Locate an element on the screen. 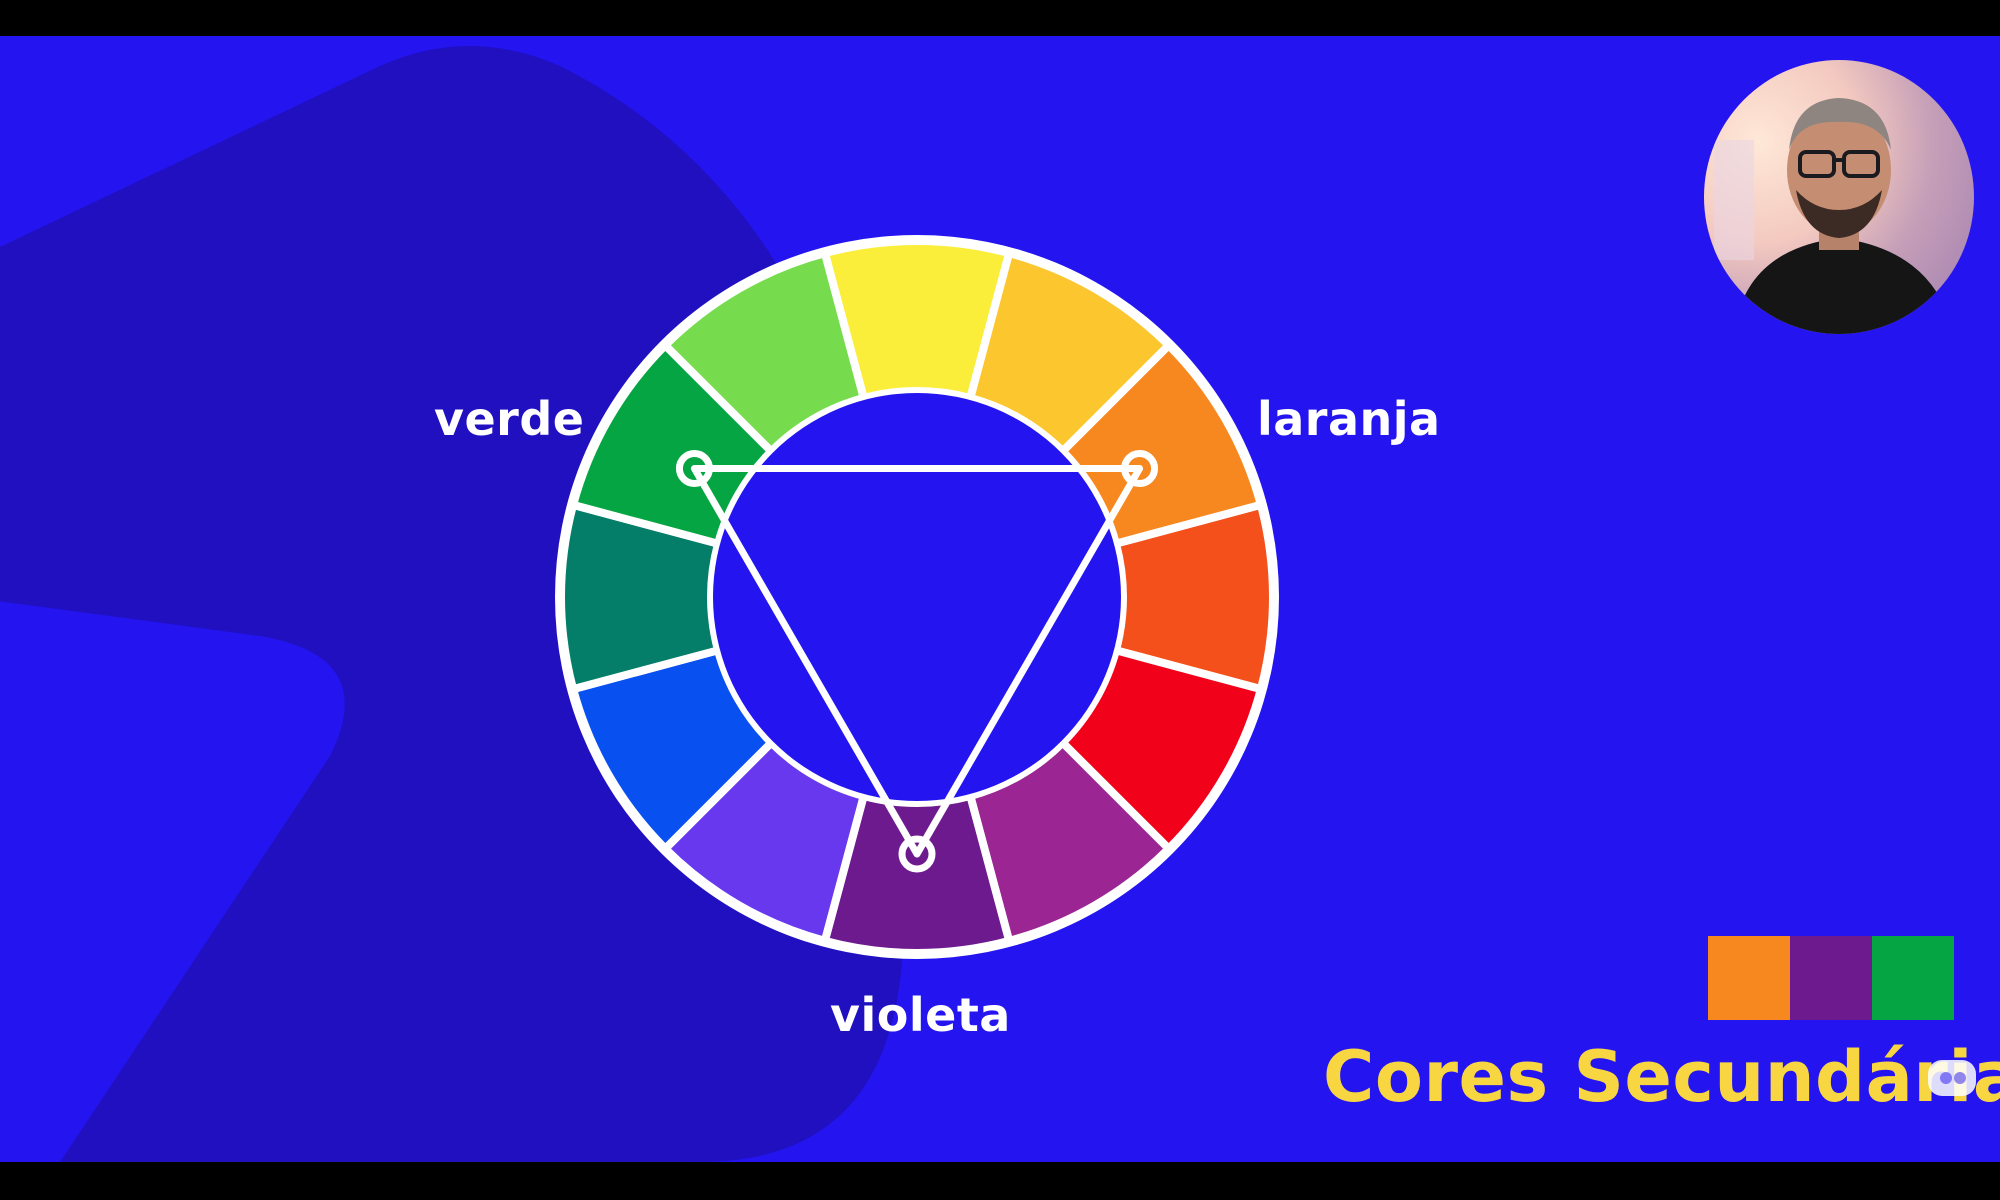  swatch-verde is located at coordinates (1913, 978).